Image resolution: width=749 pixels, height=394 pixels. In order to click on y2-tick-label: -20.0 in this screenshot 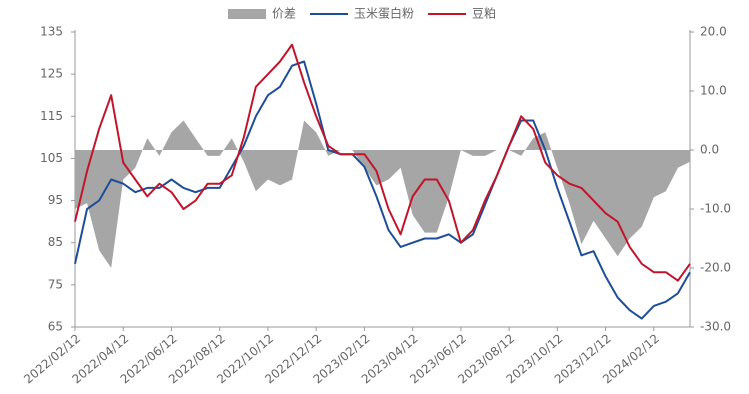, I will do `click(715, 268)`.